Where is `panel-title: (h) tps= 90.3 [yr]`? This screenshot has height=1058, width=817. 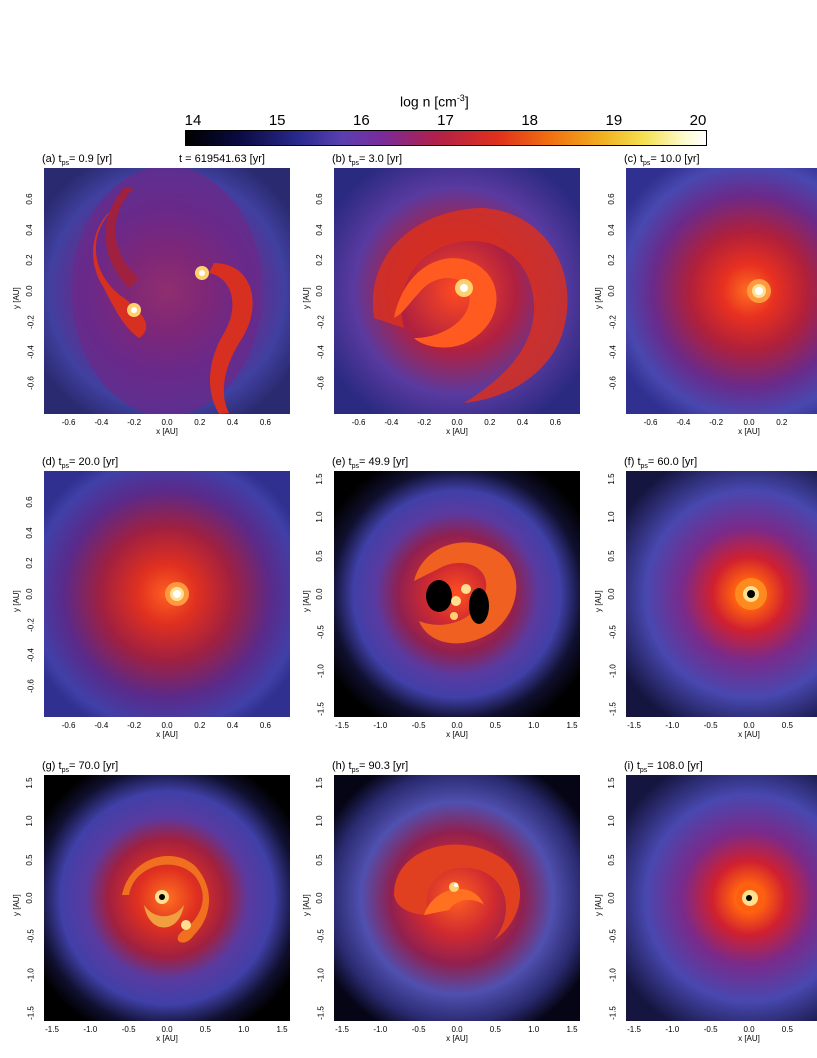 panel-title: (h) tps= 90.3 [yr] is located at coordinates (370, 767).